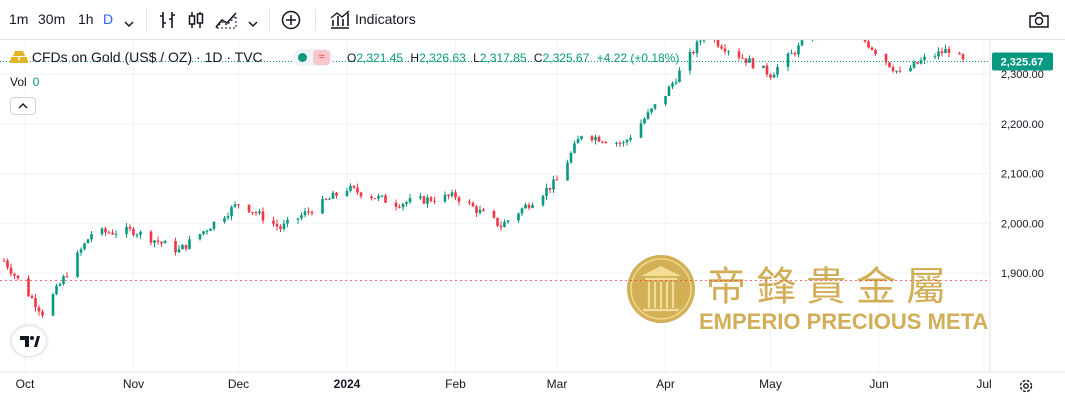 This screenshot has width=1065, height=404. I want to click on symbol-title: CFDs on Gold (US$ / OZ) · 1D · TVC, so click(147, 57).